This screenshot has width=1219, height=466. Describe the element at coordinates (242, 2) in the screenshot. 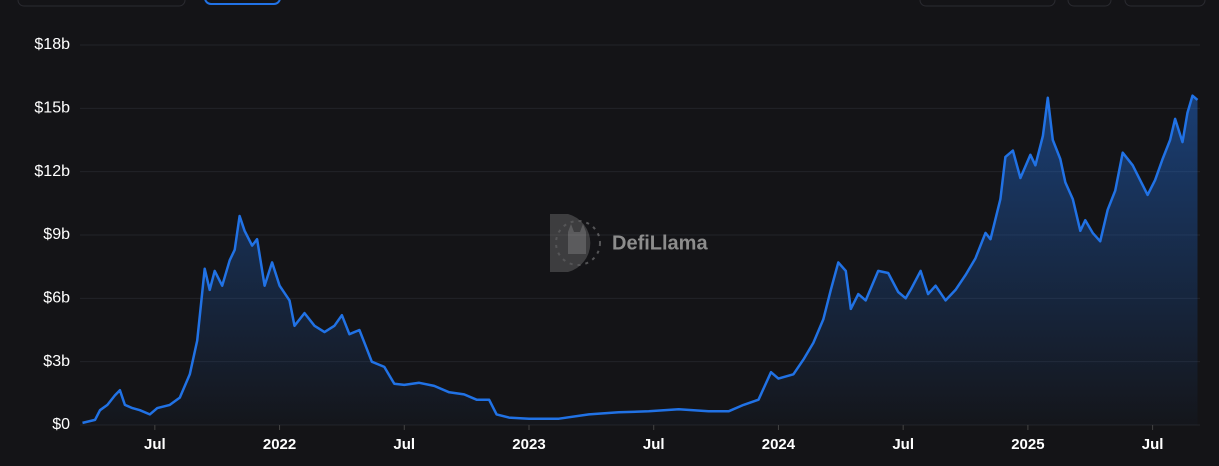

I see `toolbar-button-active` at that location.